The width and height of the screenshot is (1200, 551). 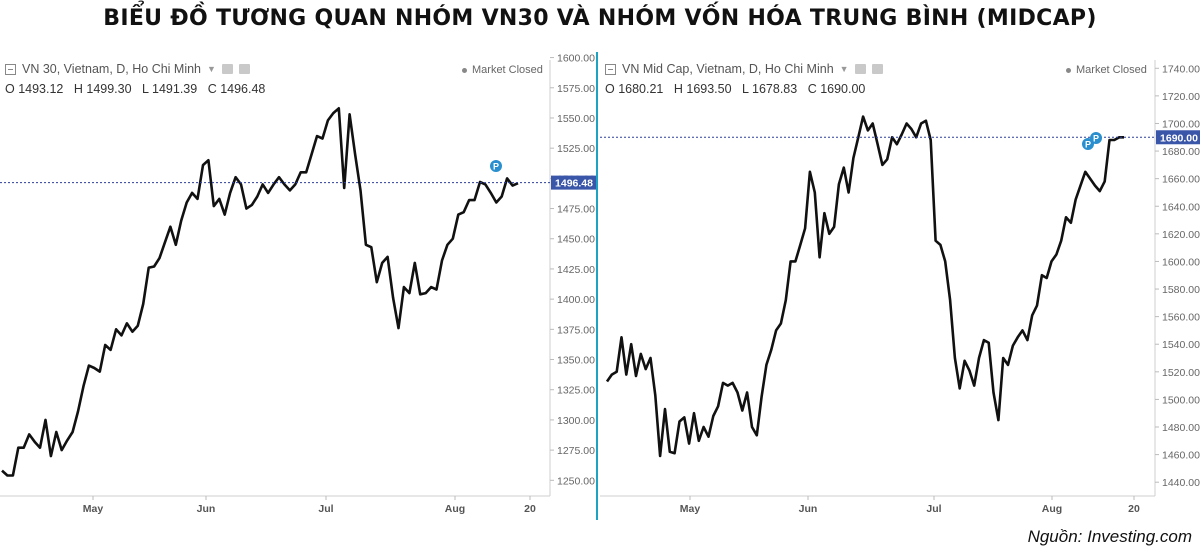 I want to click on vn30-low: L 1491.39, so click(x=170, y=89).